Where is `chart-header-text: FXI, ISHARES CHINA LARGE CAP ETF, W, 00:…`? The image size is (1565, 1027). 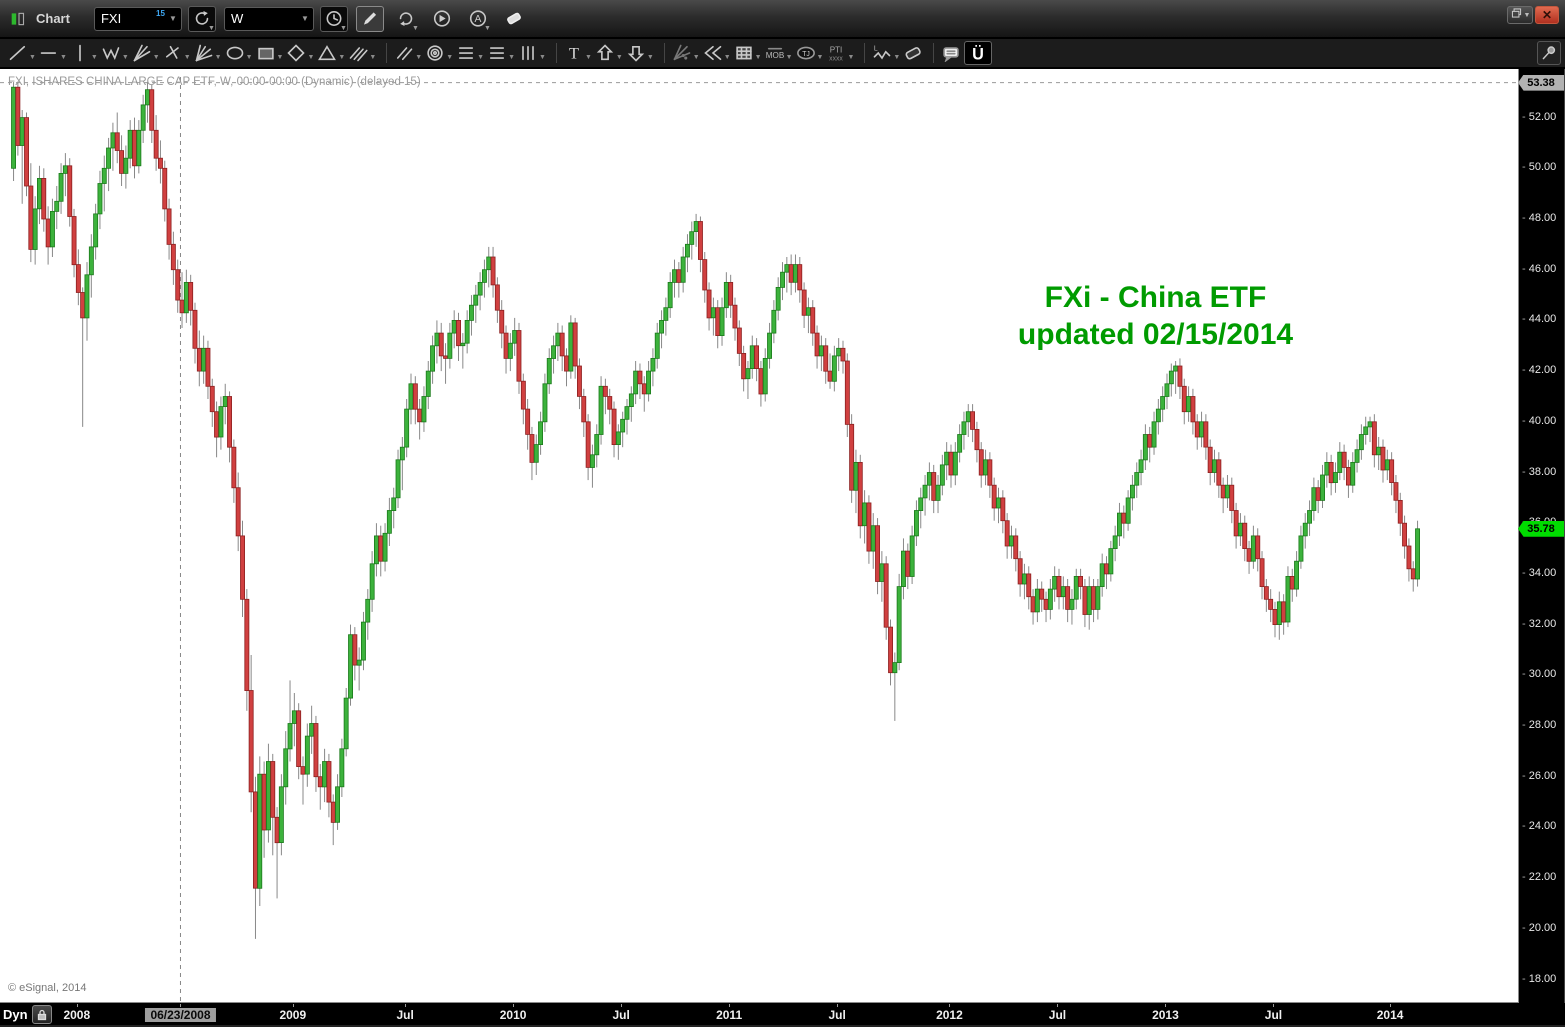 chart-header-text: FXI, ISHARES CHINA LARGE CAP ETF, W, 00:… is located at coordinates (214, 82).